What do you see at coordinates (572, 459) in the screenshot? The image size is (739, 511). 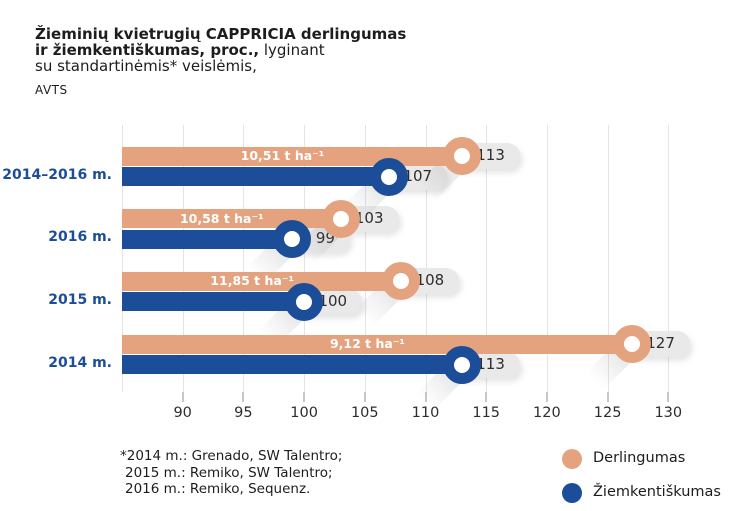 I see `derlingumas-legend-dot` at bounding box center [572, 459].